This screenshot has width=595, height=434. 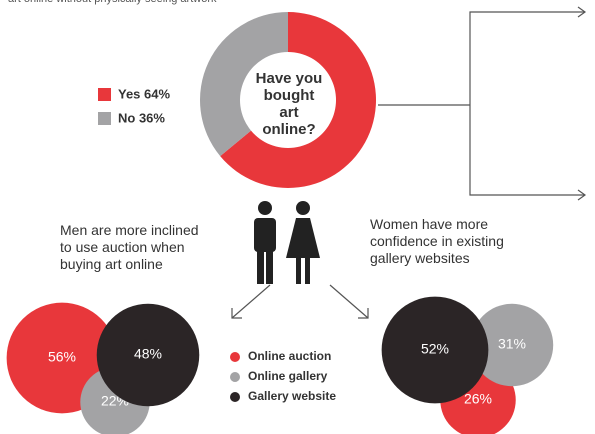 What do you see at coordinates (478, 399) in the screenshot?
I see `bubble-label: 26%` at bounding box center [478, 399].